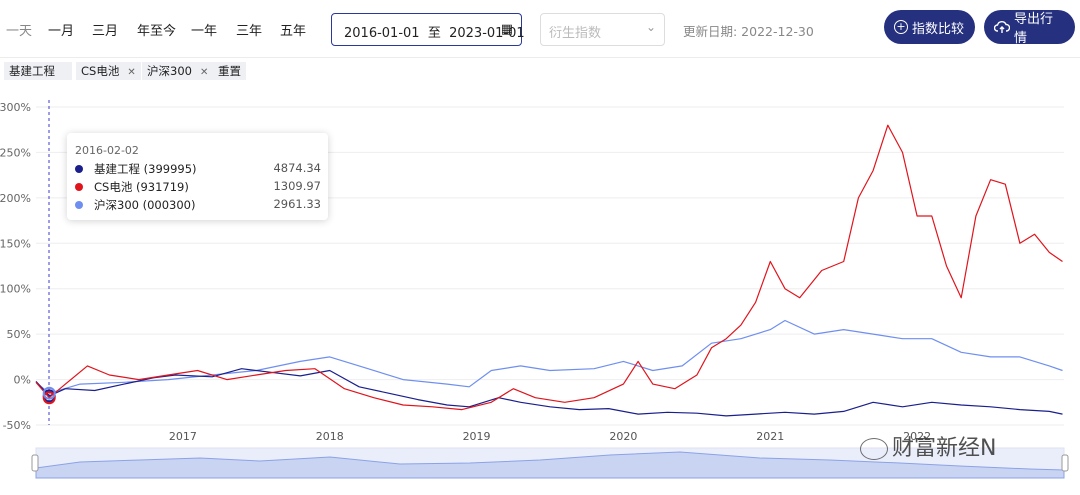 The height and width of the screenshot is (495, 1080). What do you see at coordinates (297, 204) in the screenshot?
I see `tooltip-series-value: 2961.33` at bounding box center [297, 204].